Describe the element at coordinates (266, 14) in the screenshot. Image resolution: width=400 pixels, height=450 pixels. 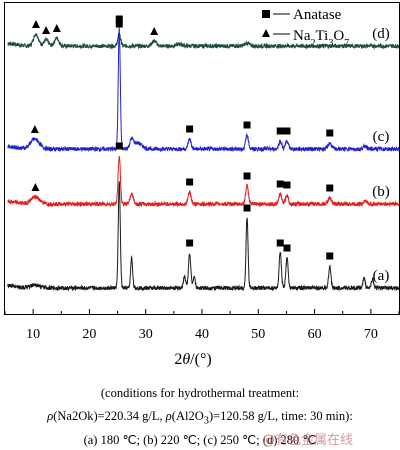
I see `legend-square-marker` at that location.